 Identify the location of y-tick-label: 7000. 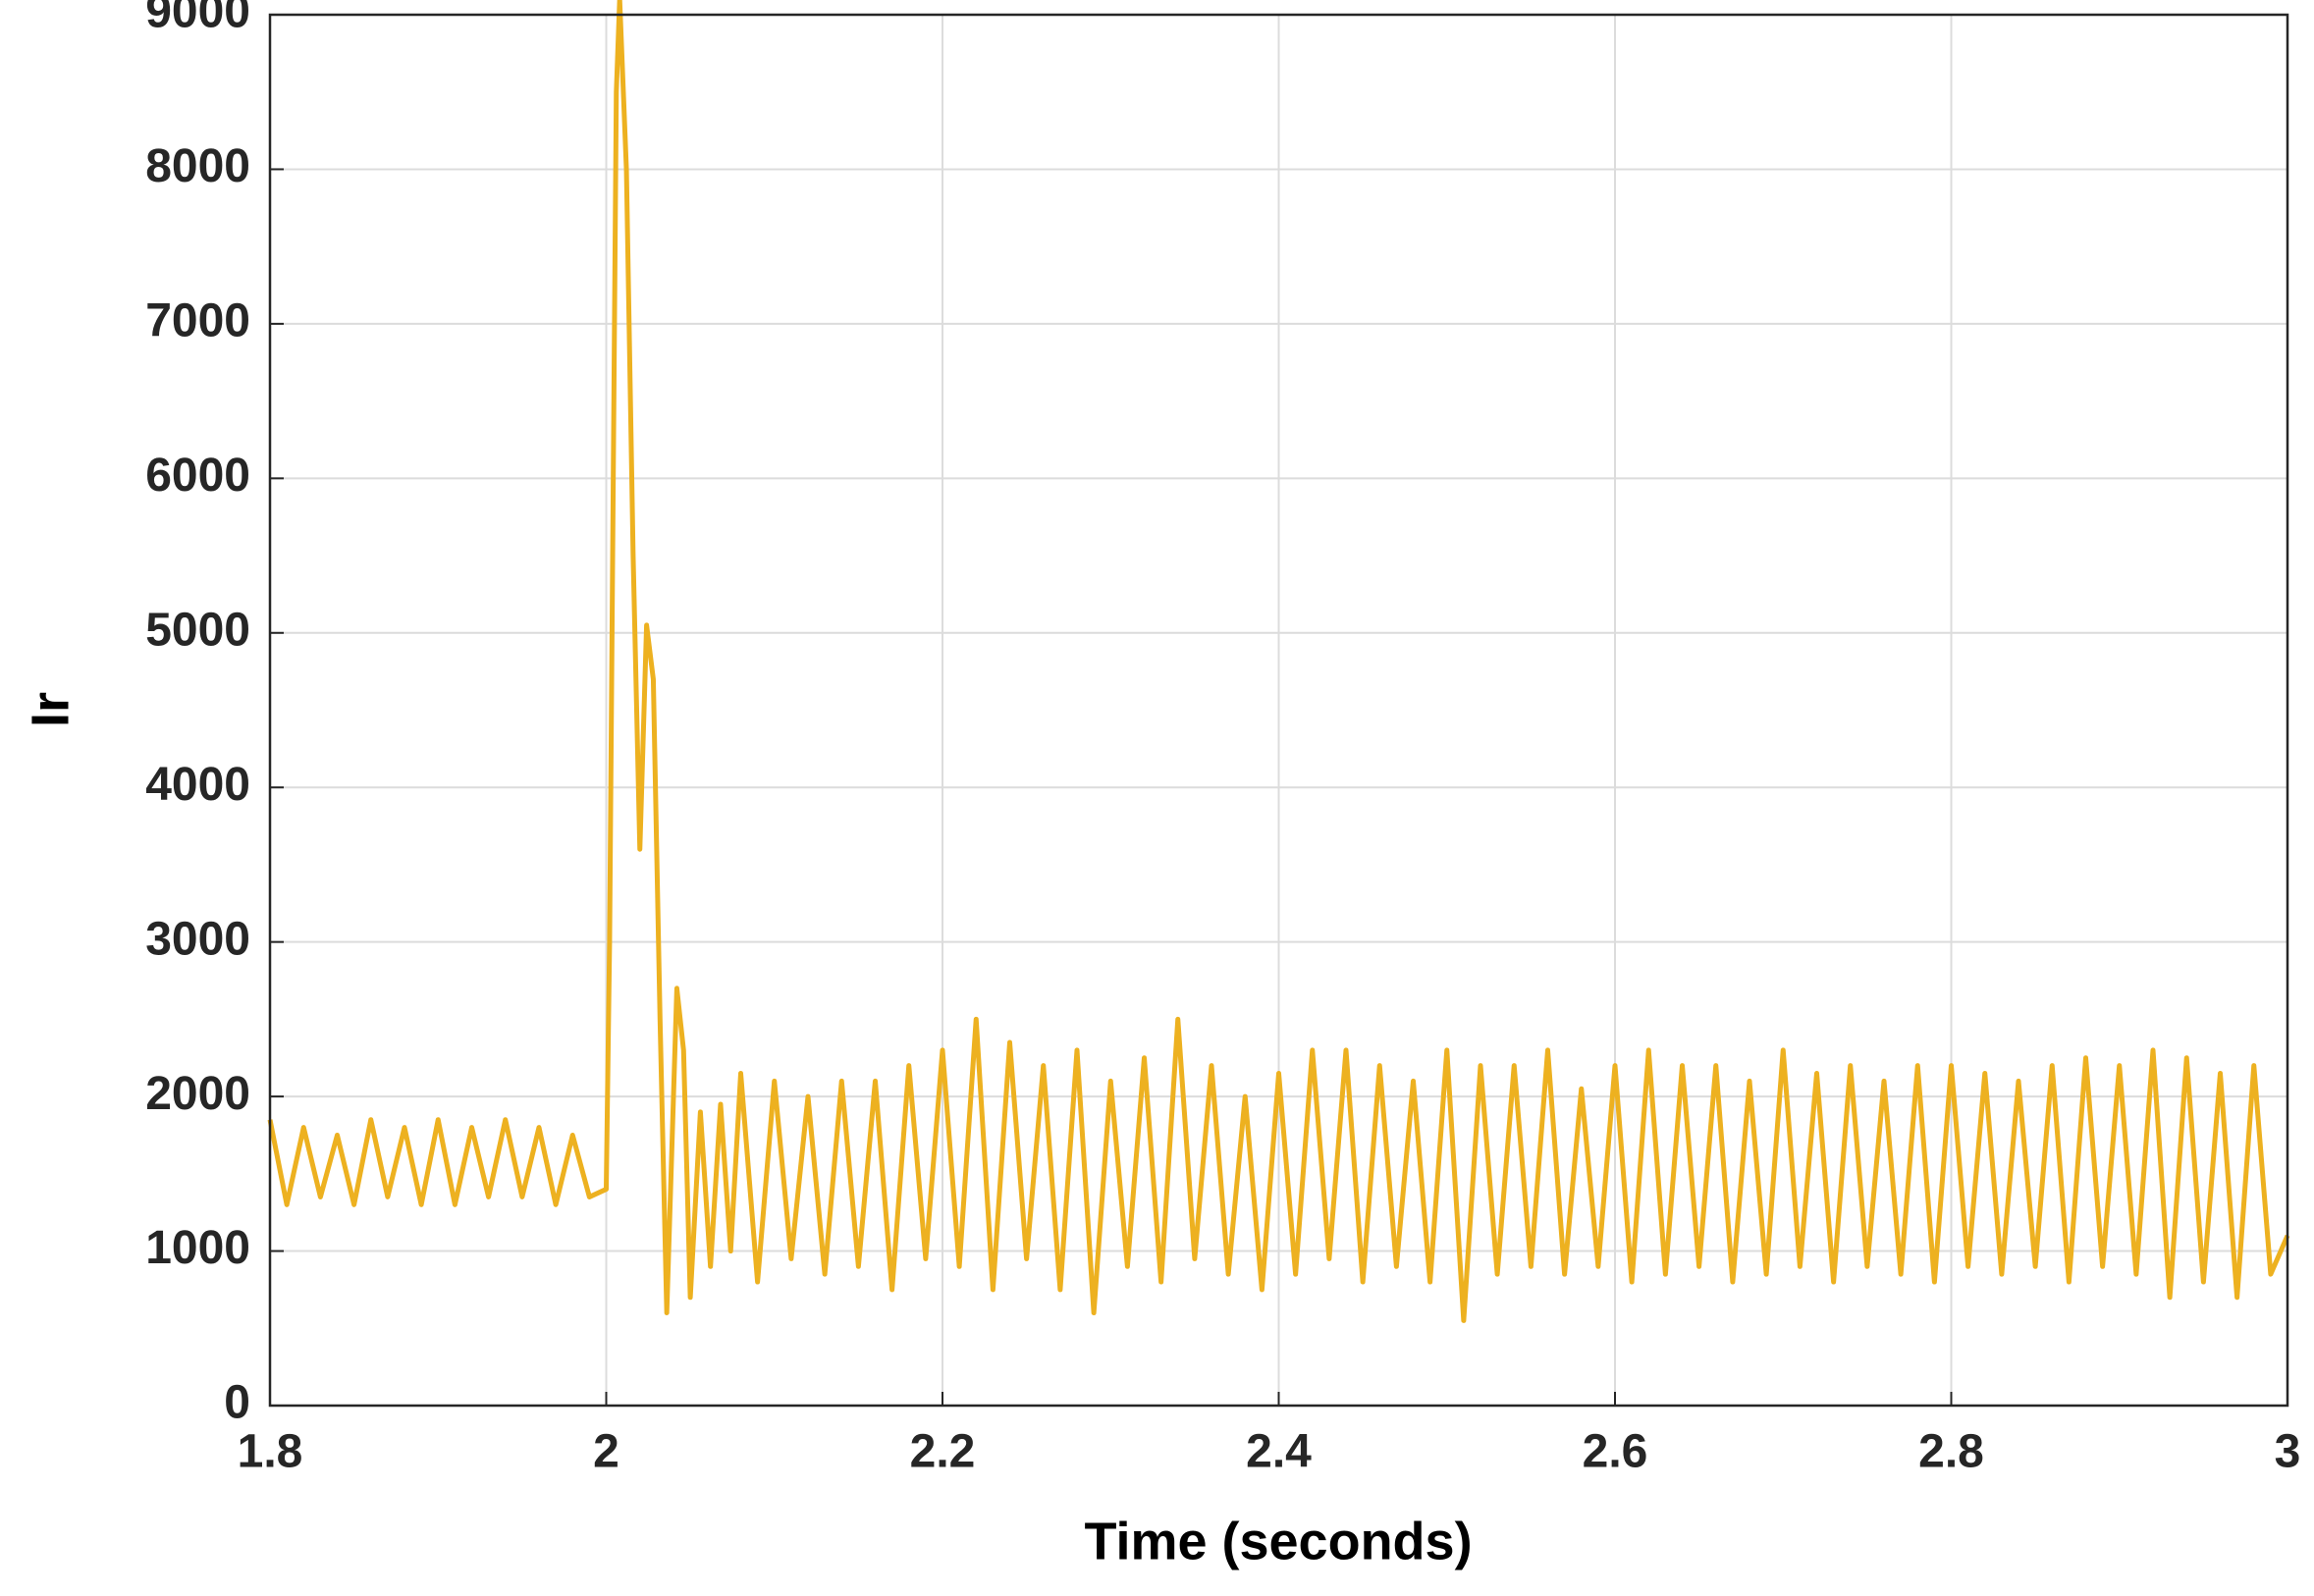
(197, 321).